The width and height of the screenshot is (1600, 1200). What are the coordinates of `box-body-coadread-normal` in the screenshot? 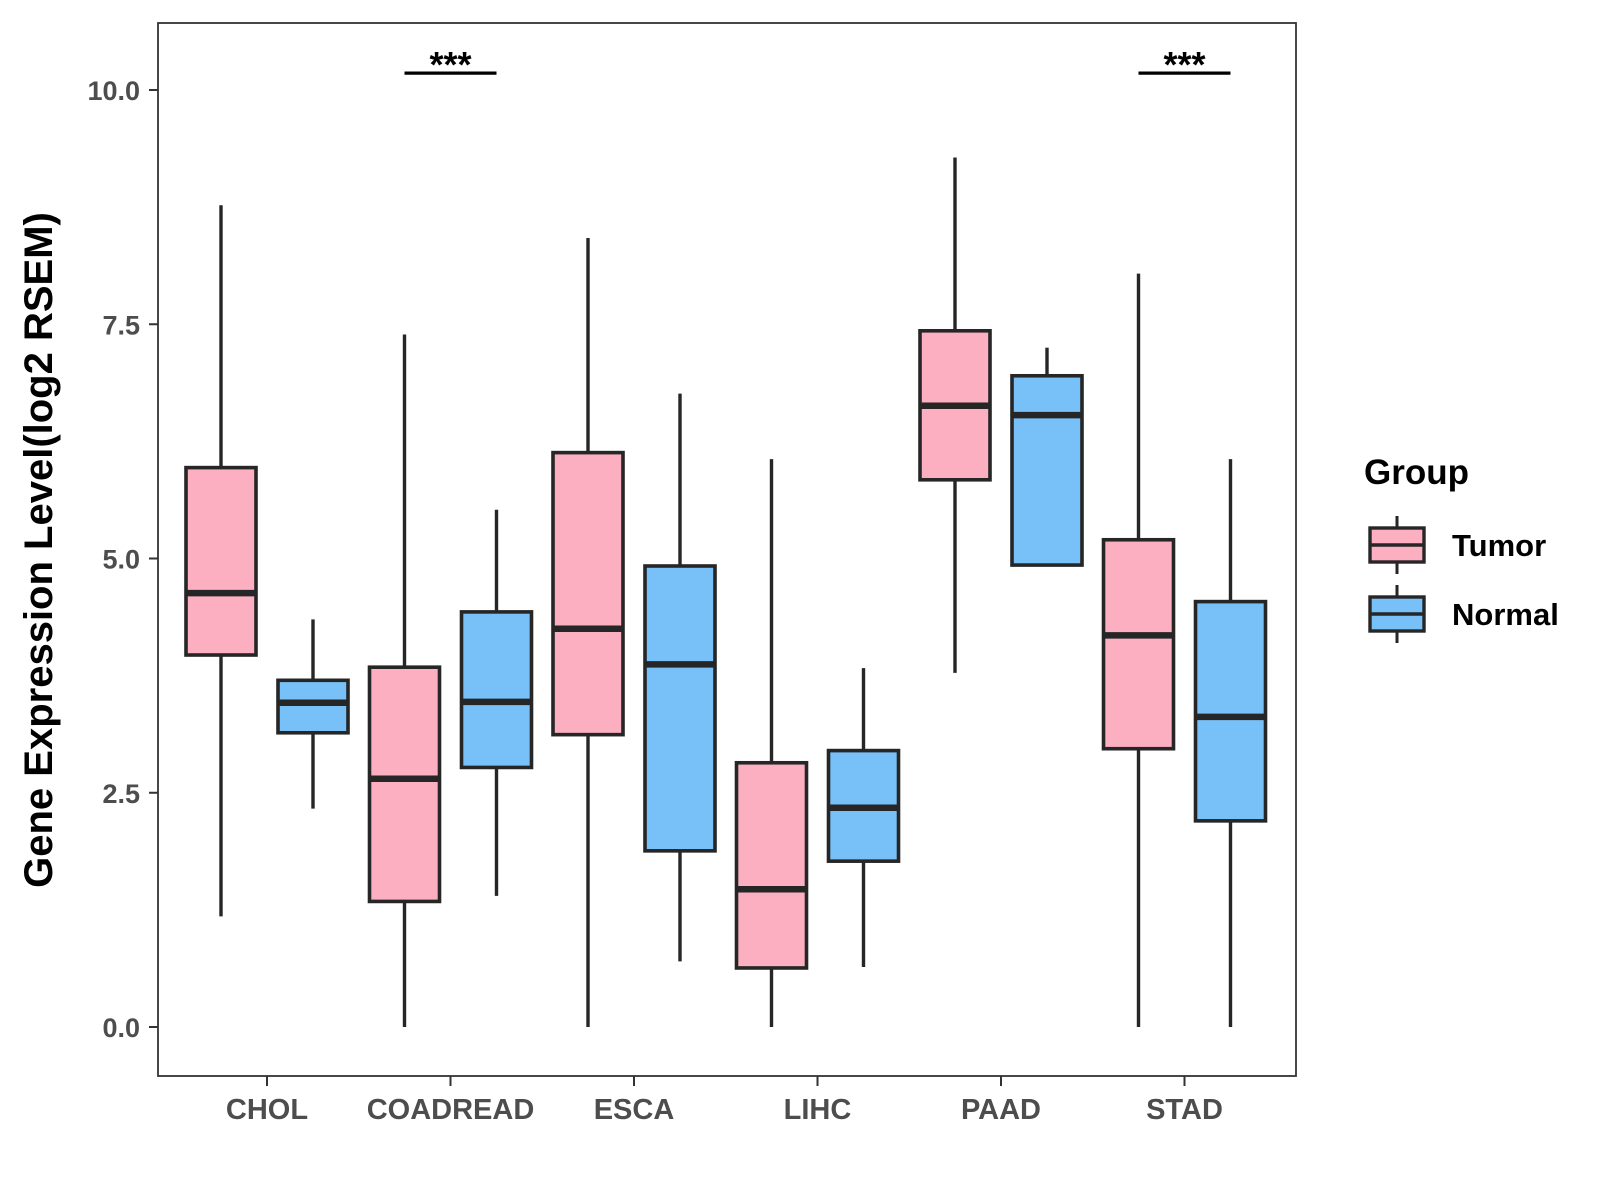 It's located at (496, 690).